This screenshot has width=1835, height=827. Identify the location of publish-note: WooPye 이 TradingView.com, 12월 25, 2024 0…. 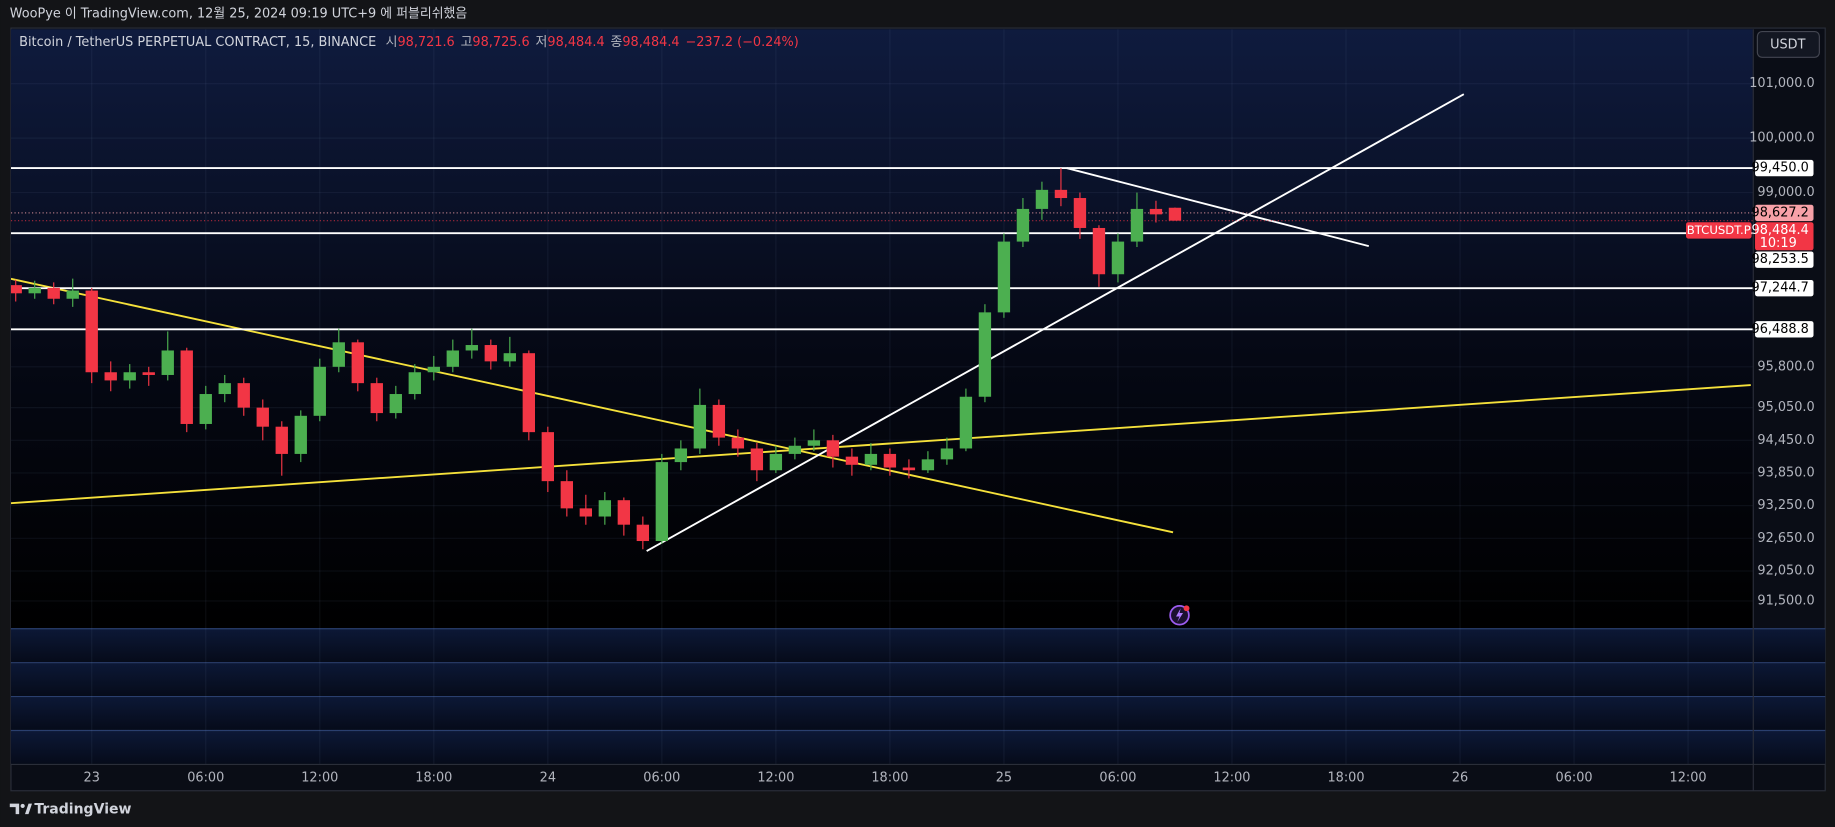
(239, 14).